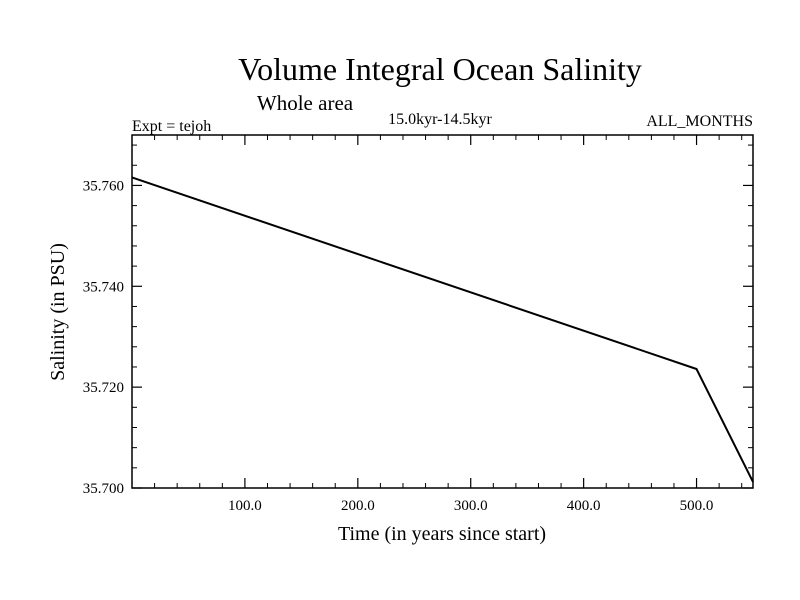 The width and height of the screenshot is (800, 600). I want to click on experiment-label: Expt = tejoh, so click(171, 126).